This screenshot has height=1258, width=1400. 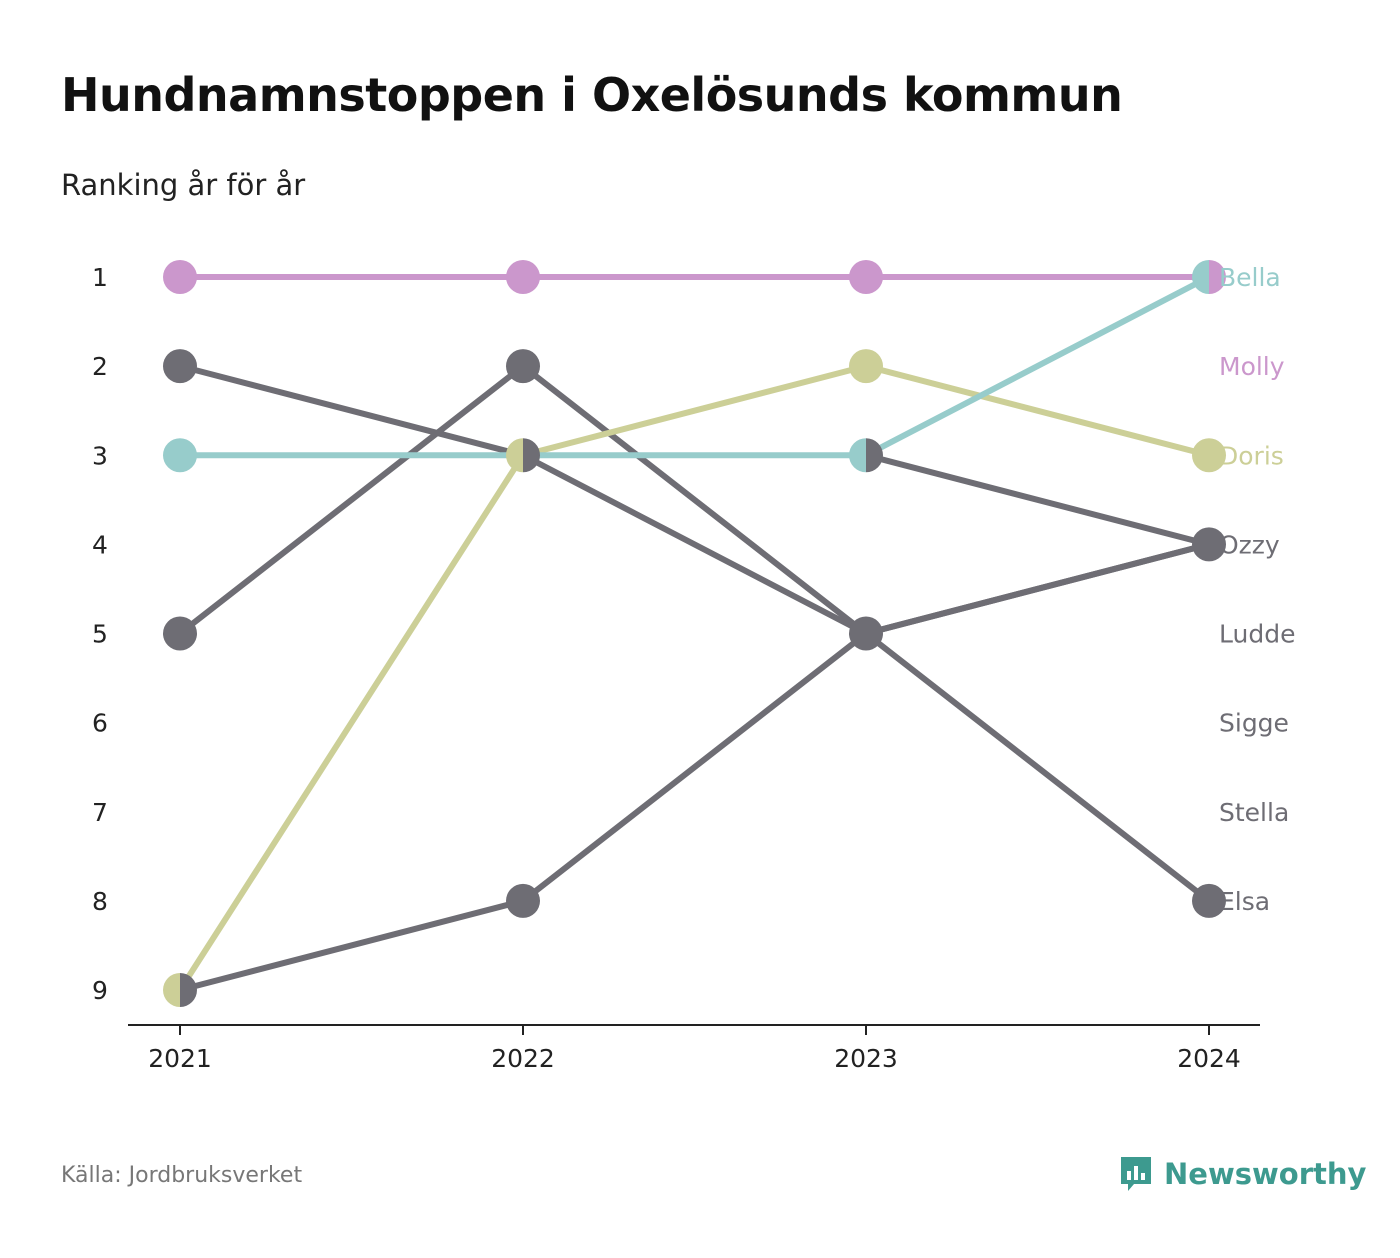 What do you see at coordinates (1251, 455) in the screenshot?
I see `end-label-doris: Doris` at bounding box center [1251, 455].